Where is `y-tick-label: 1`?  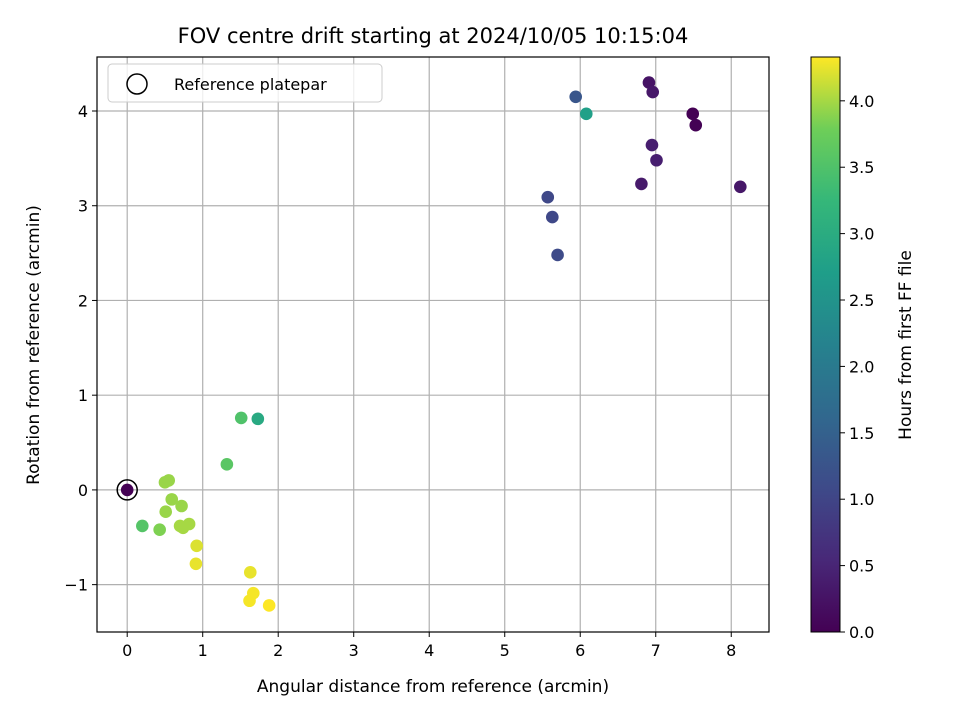
y-tick-label: 1 is located at coordinates (83, 395).